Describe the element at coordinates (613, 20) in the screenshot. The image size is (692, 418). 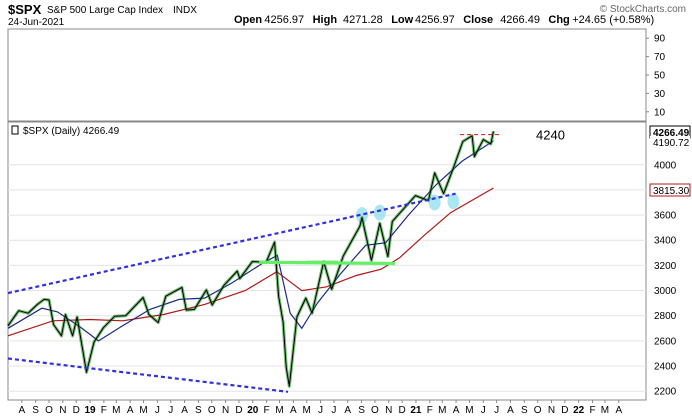
I see `ohlc-value-chg: +24.65 (+0.58%)` at that location.